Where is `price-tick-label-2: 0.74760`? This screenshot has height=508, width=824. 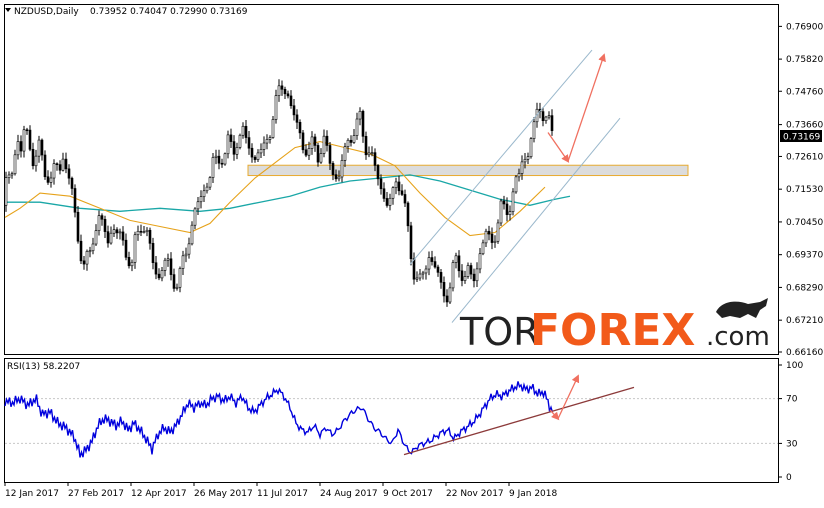
price-tick-label-2: 0.74760 is located at coordinates (804, 92).